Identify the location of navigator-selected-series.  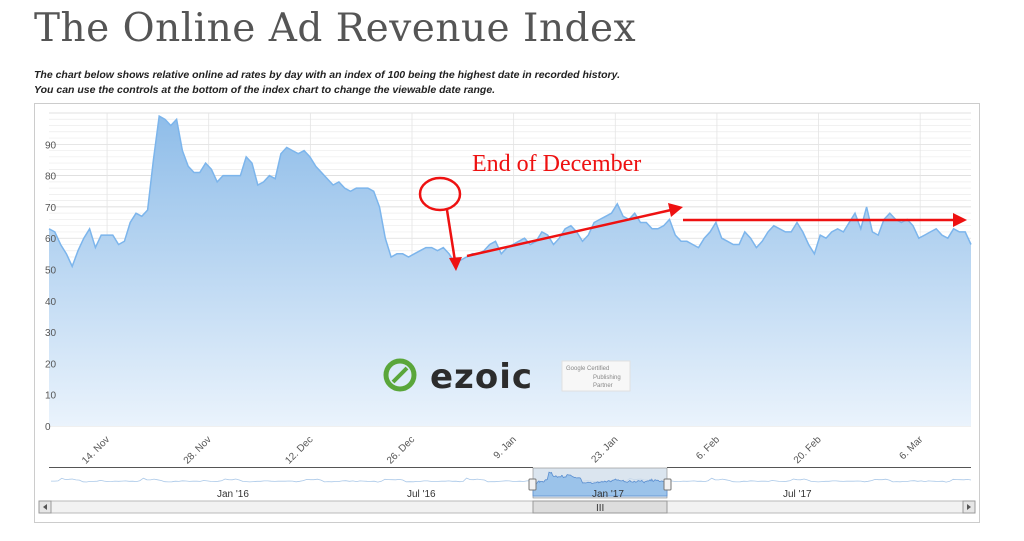
(600, 484).